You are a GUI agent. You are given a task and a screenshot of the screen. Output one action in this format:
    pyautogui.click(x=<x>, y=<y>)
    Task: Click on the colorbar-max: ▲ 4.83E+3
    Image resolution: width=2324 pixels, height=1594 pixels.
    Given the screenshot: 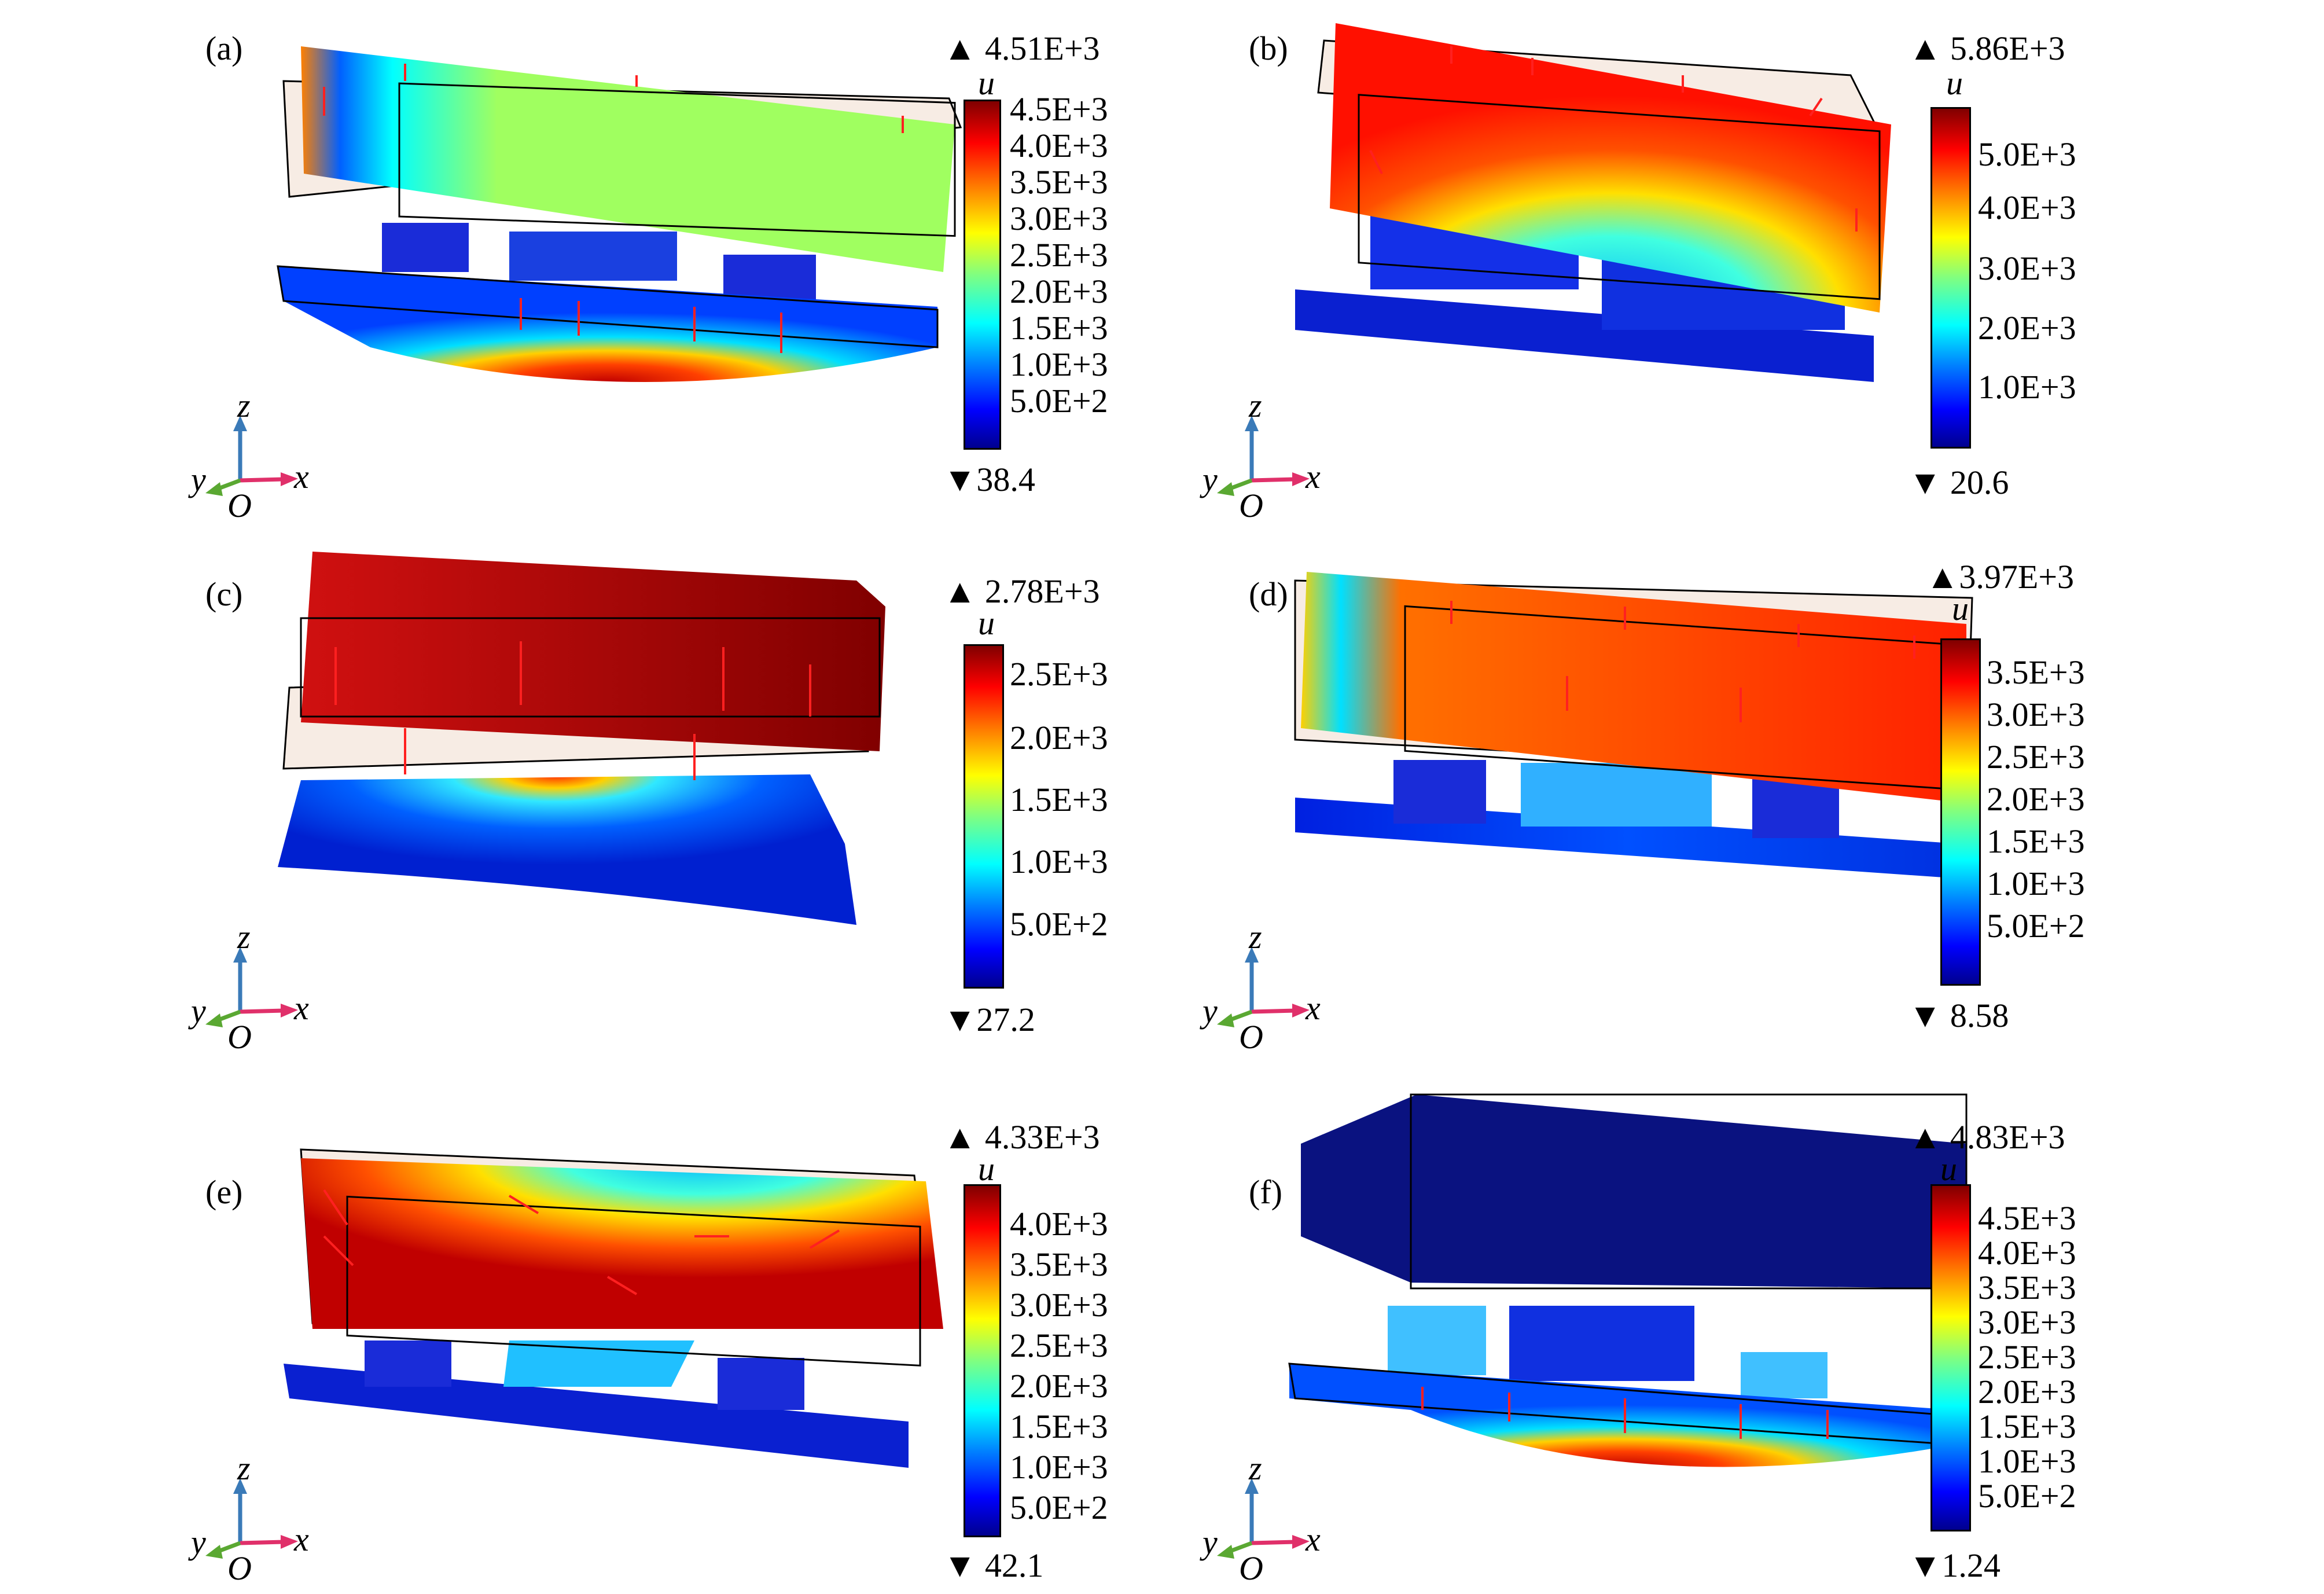 What is the action you would take?
    pyautogui.click(x=1987, y=1137)
    